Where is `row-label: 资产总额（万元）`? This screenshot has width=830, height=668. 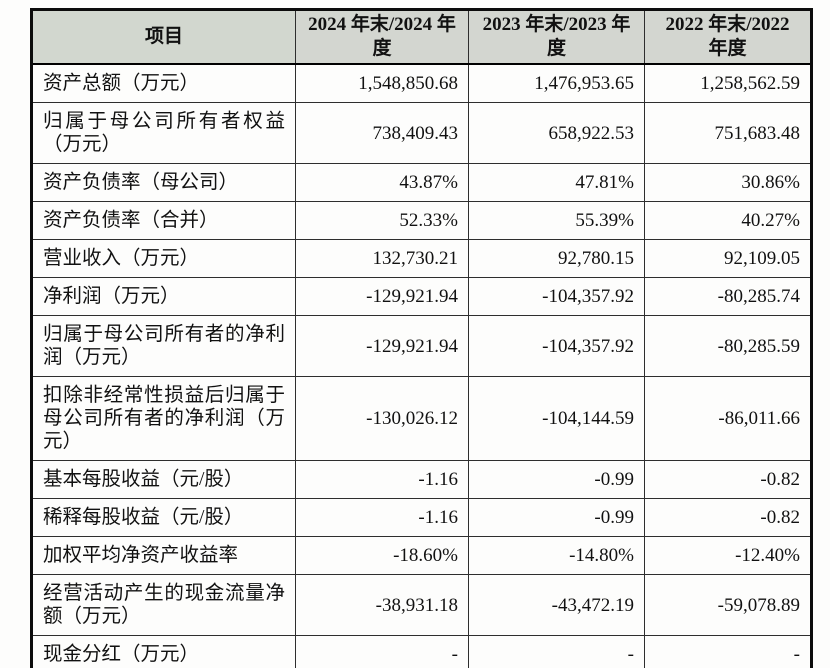 row-label: 资产总额（万元） is located at coordinates (163, 83).